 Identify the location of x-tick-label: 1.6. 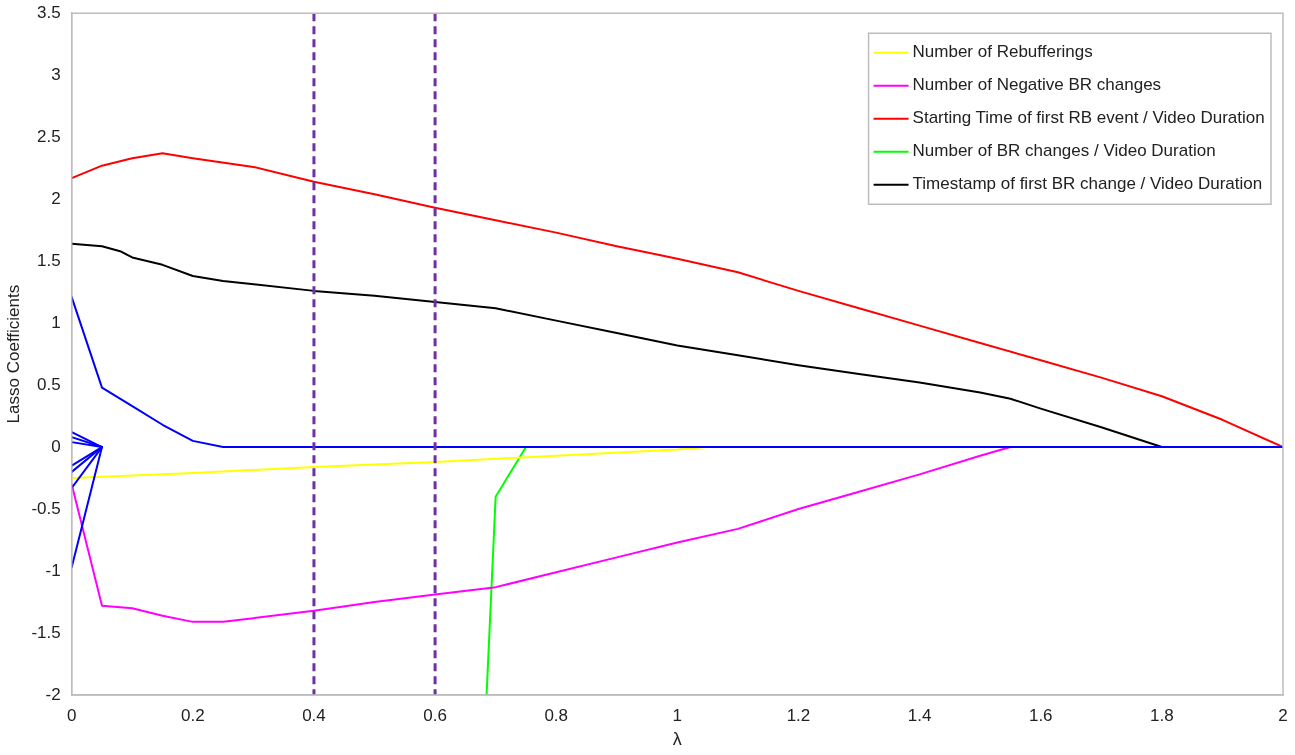
(1040, 715).